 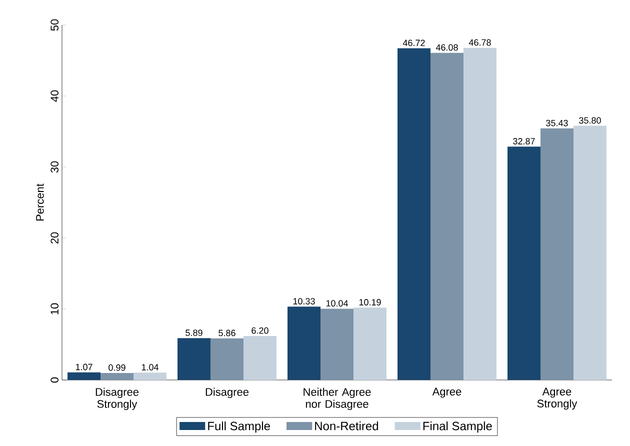 I want to click on data-label: 46.72, so click(x=413, y=43).